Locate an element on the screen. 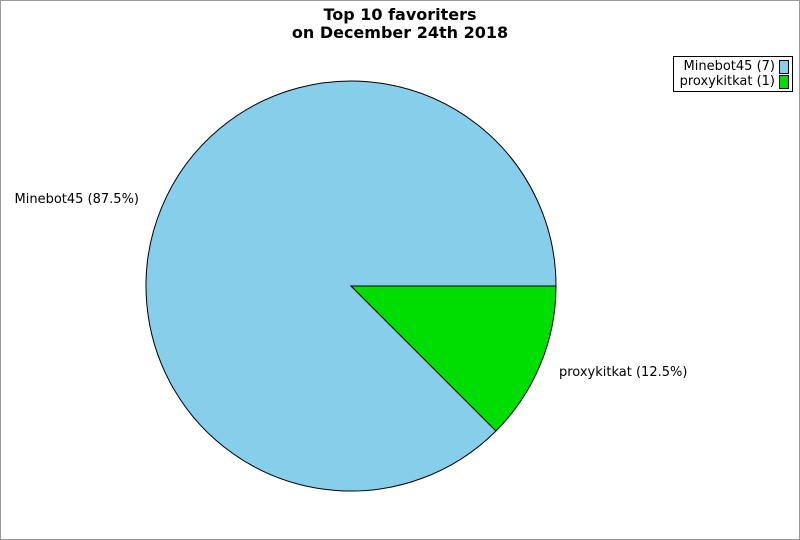 Image resolution: width=800 pixels, height=540 pixels. pie-slice-proxykitkat is located at coordinates (453, 358).